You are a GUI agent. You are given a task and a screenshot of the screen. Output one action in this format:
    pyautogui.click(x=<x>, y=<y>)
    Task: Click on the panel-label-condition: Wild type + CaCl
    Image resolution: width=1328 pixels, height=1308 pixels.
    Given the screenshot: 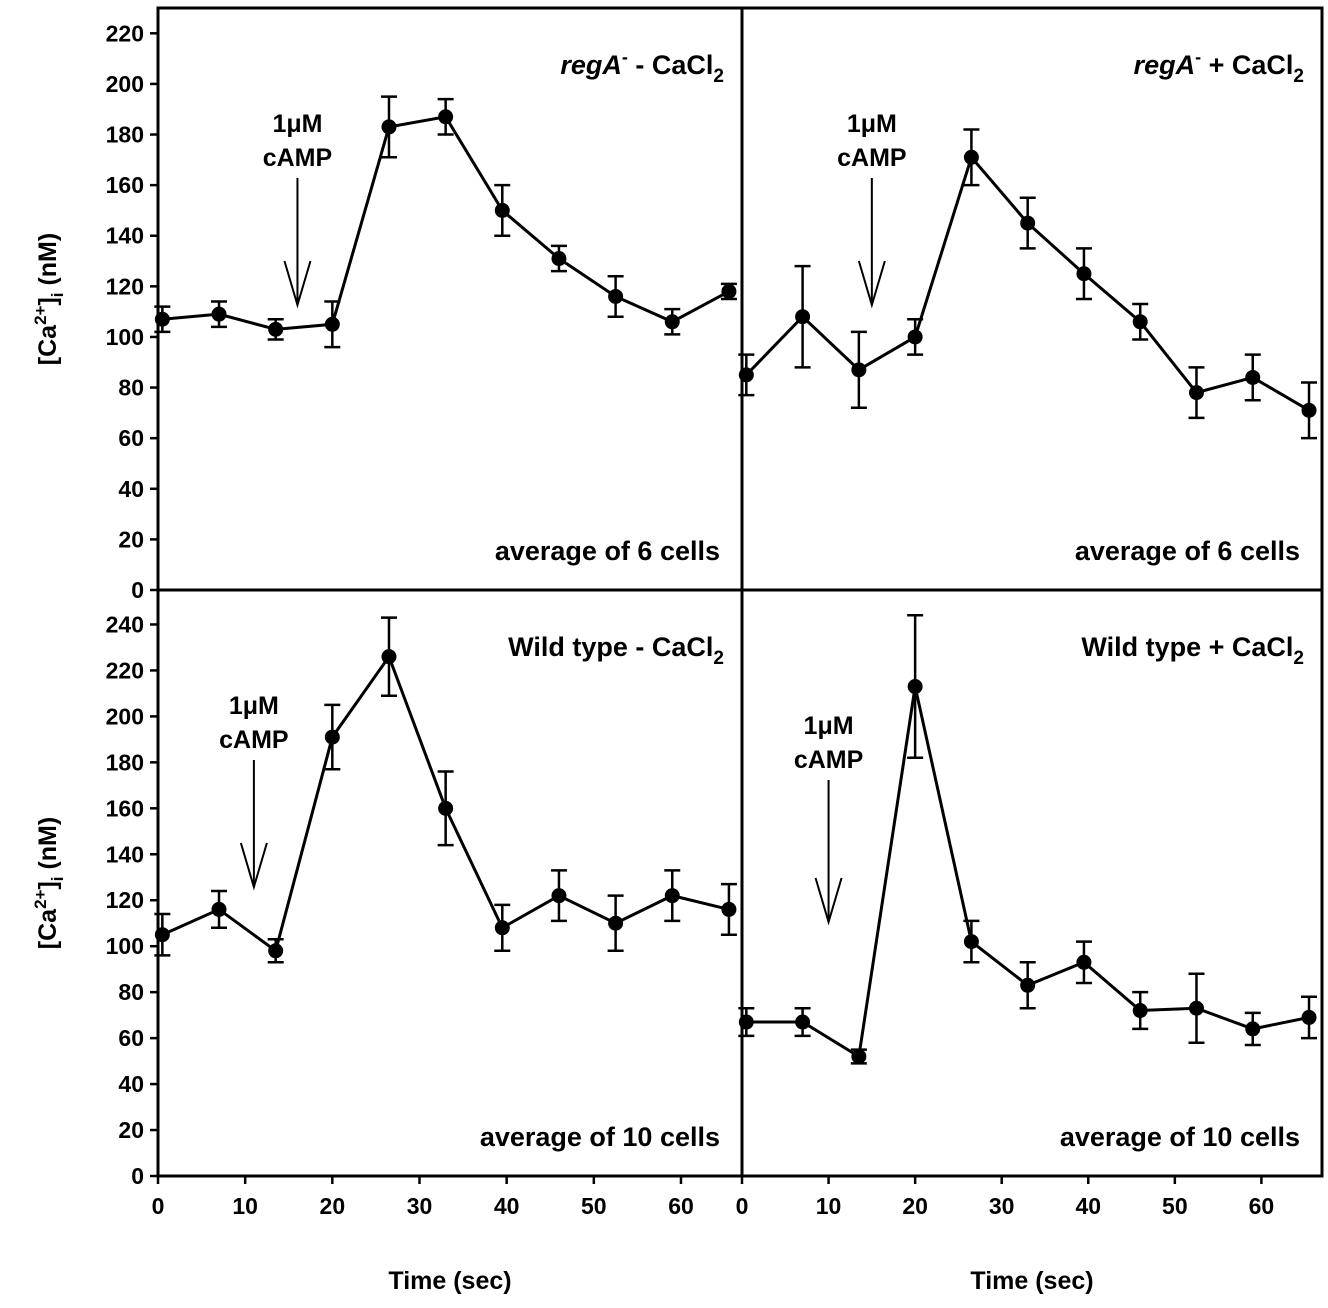 What is the action you would take?
    pyautogui.click(x=1187, y=647)
    